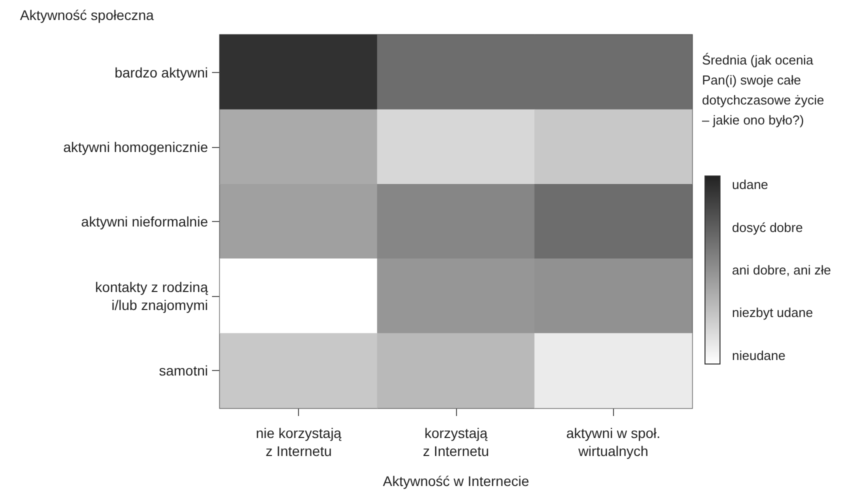 This screenshot has height=501, width=857. I want to click on color-bar-label: ani dobre, ani złe, so click(782, 270).